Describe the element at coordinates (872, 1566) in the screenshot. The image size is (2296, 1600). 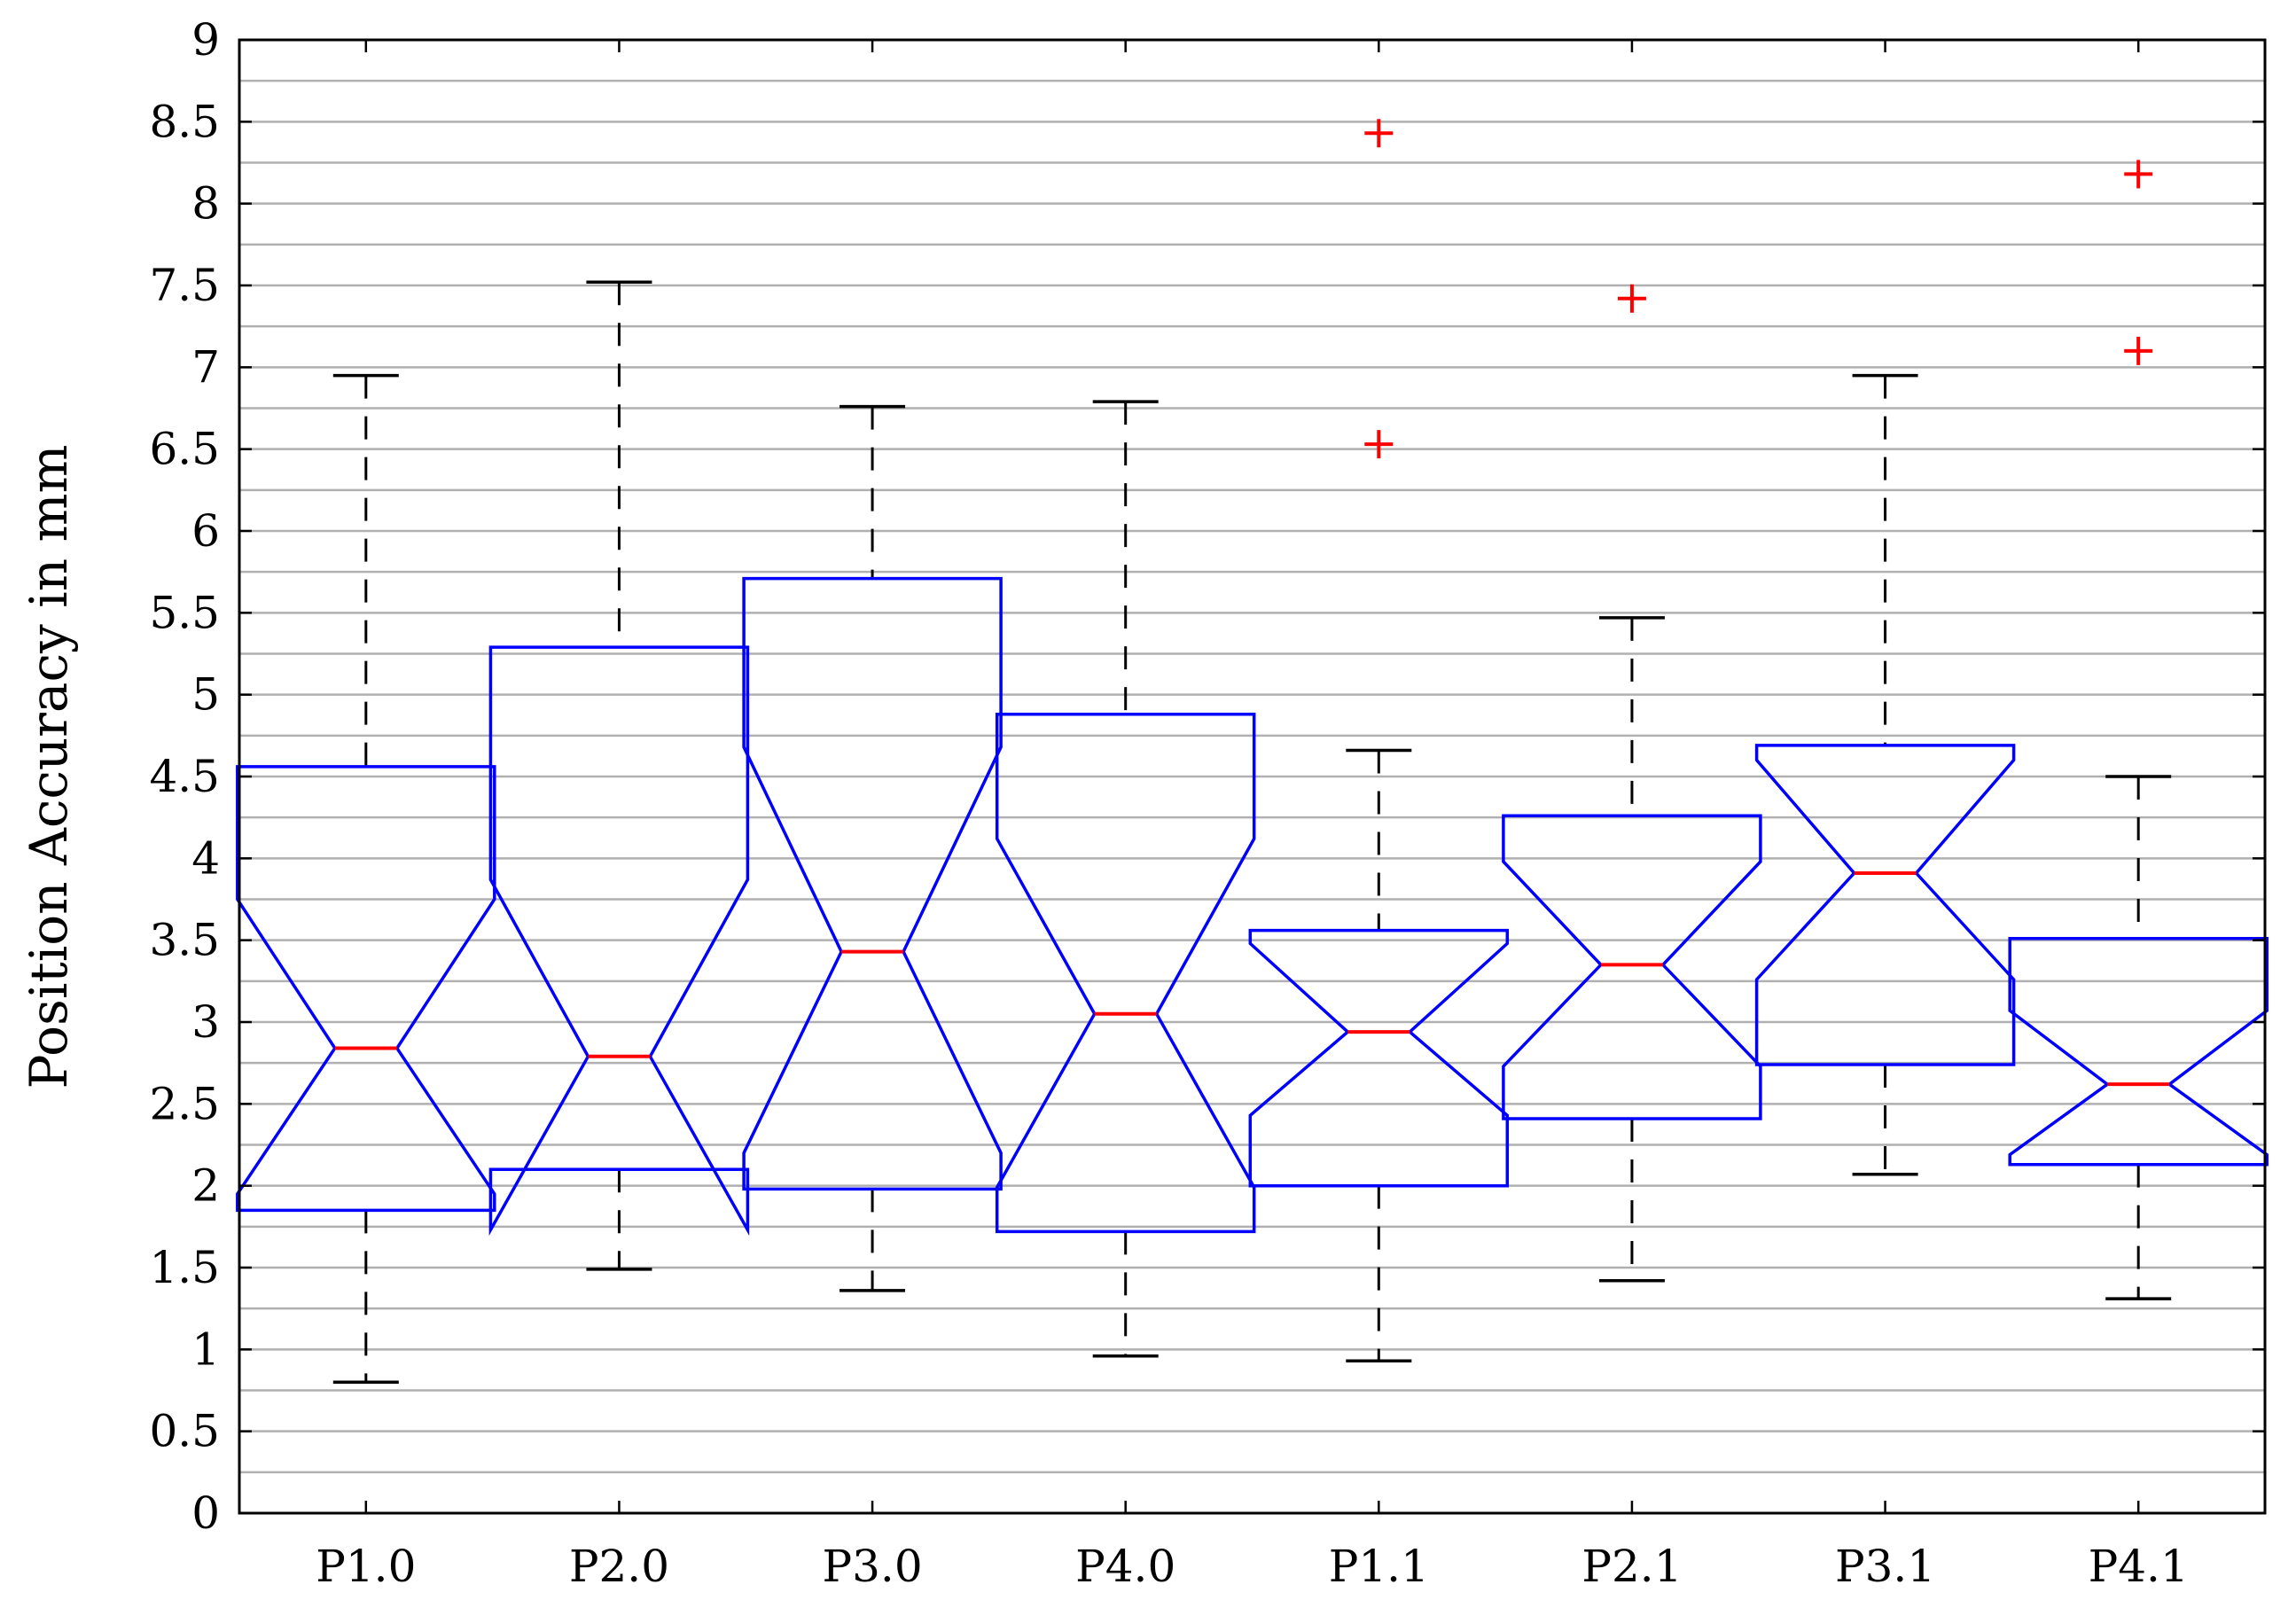
I see `x-tick-label: P3.0` at that location.